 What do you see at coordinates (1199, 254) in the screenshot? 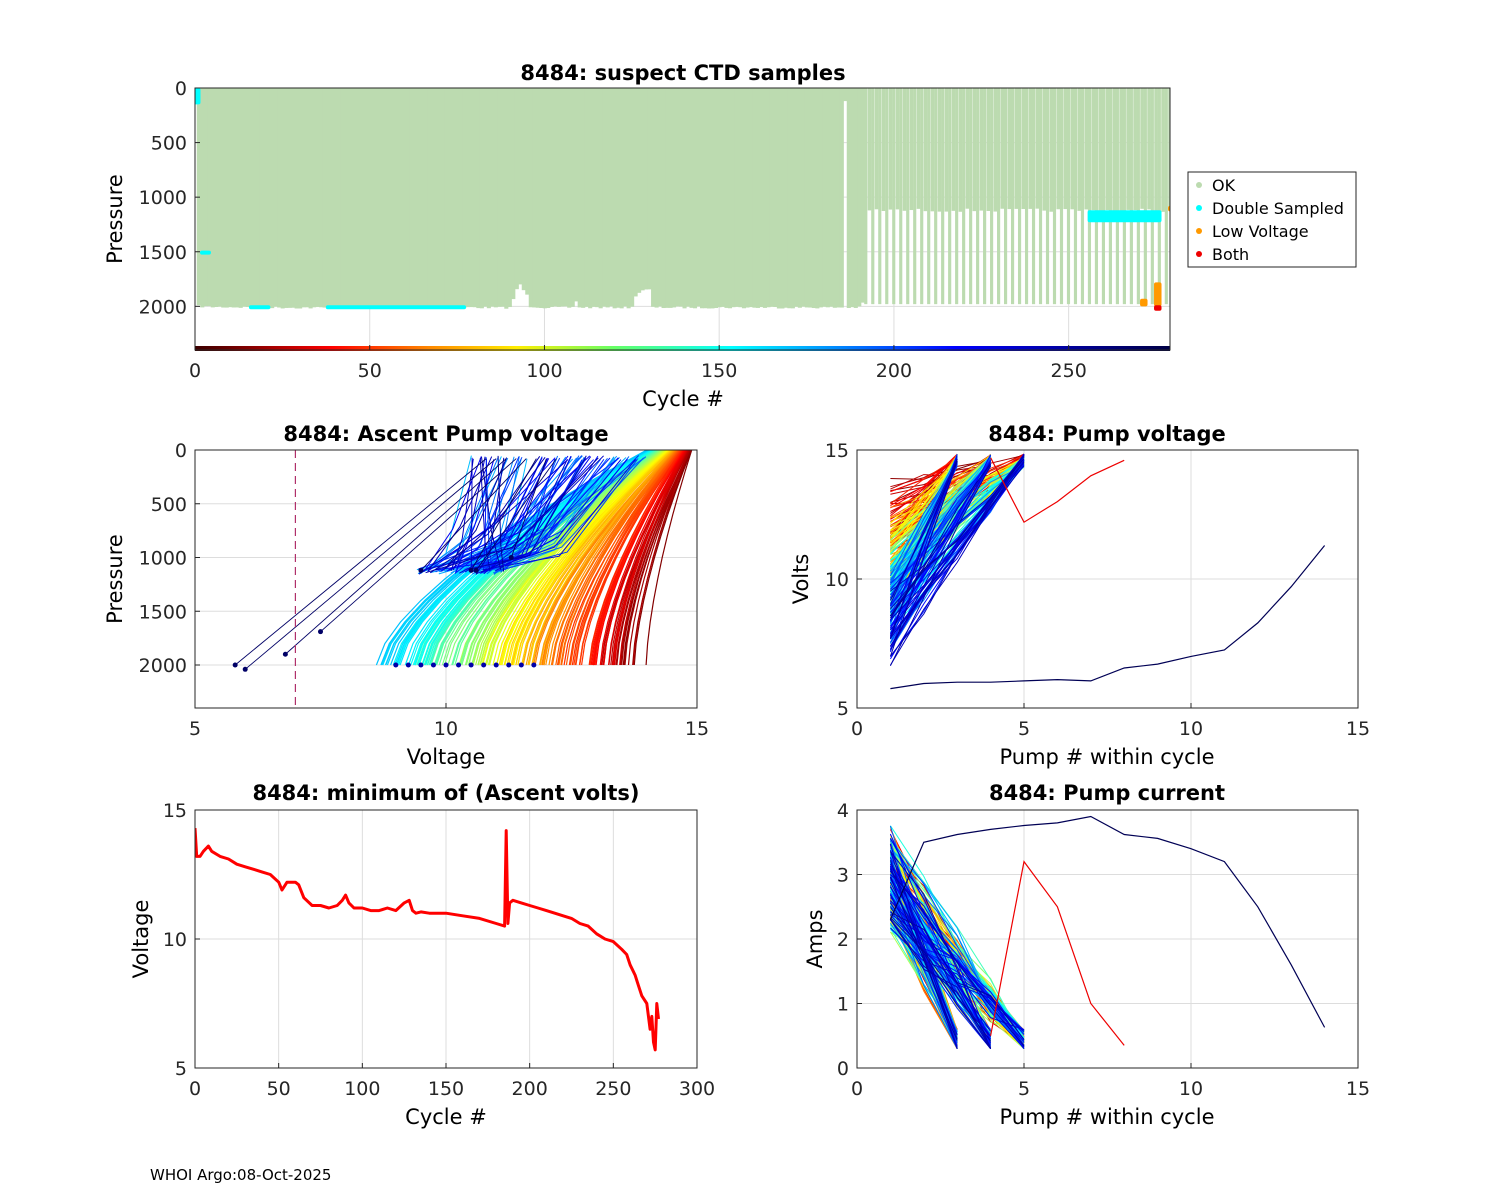
I see `legend-marker-both` at bounding box center [1199, 254].